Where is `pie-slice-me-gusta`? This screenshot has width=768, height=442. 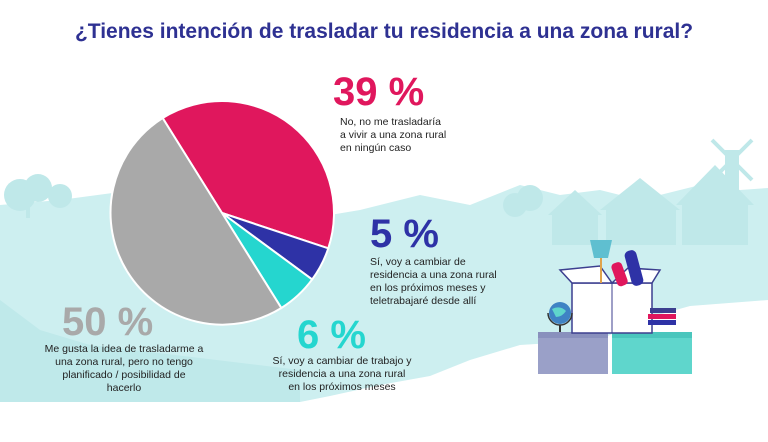
pie-slice-me-gusta is located at coordinates (196, 221).